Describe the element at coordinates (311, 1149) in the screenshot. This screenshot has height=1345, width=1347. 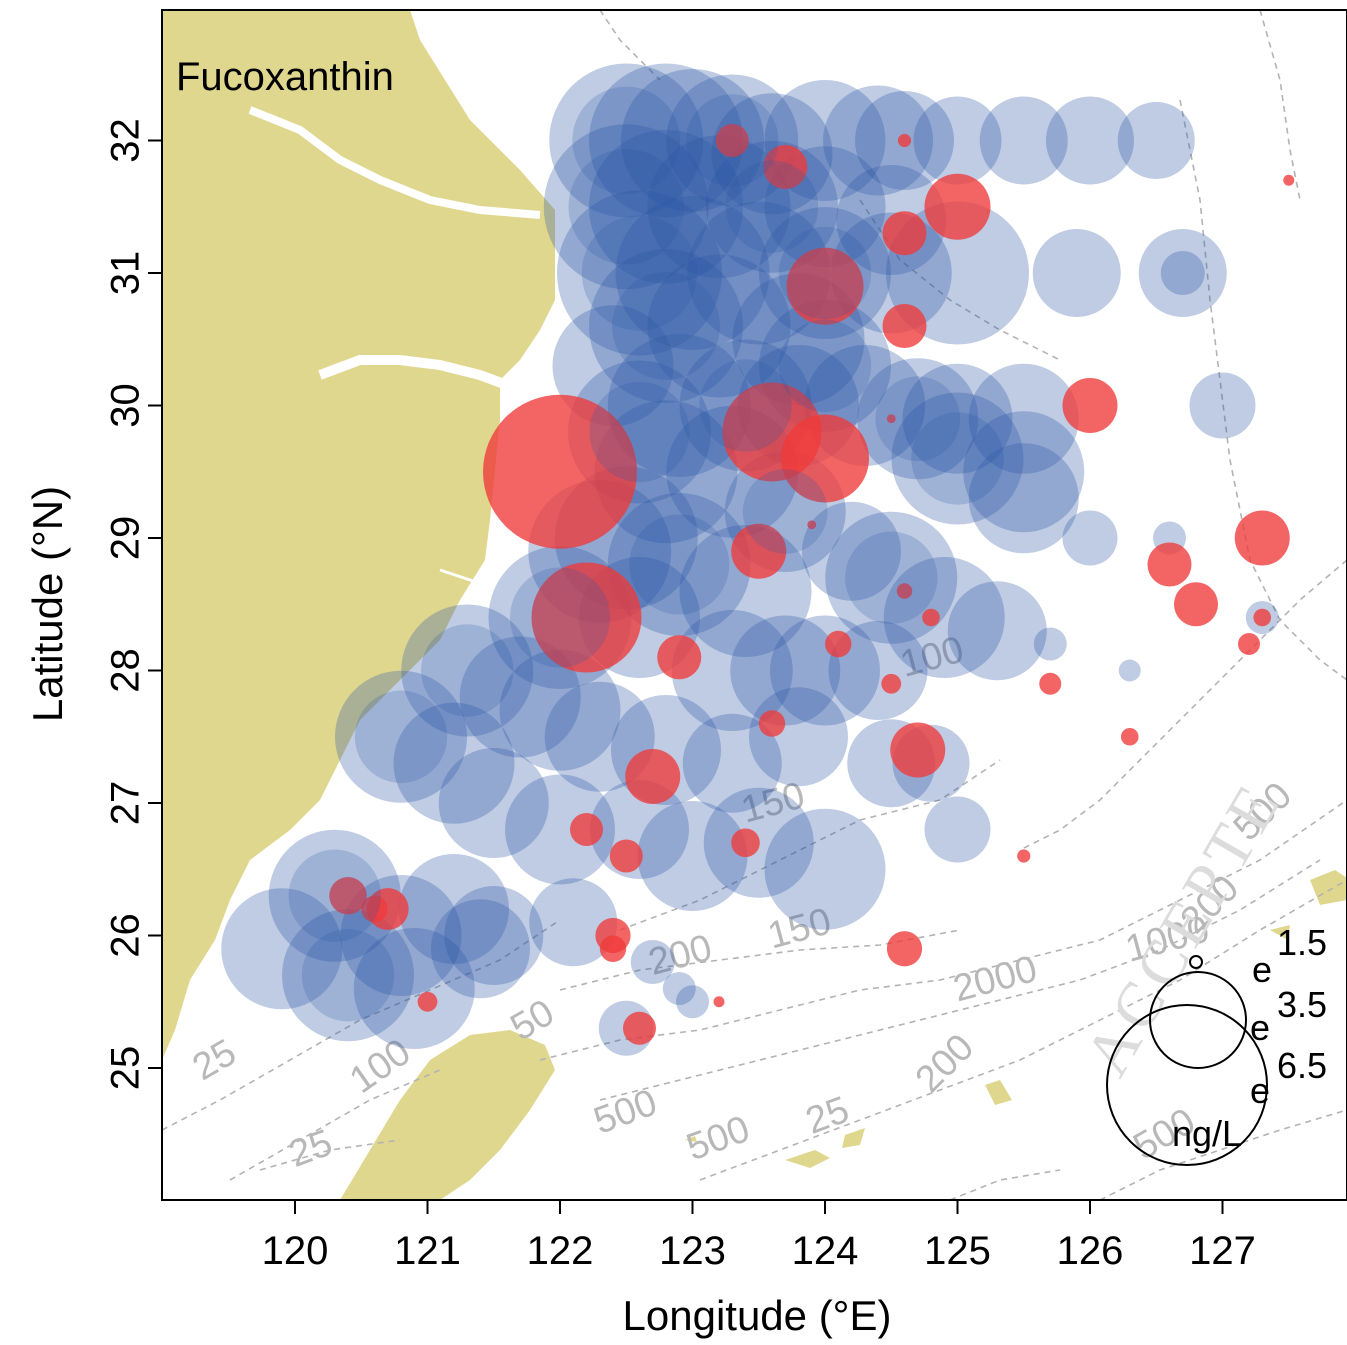
I see `contour-label: 25` at that location.